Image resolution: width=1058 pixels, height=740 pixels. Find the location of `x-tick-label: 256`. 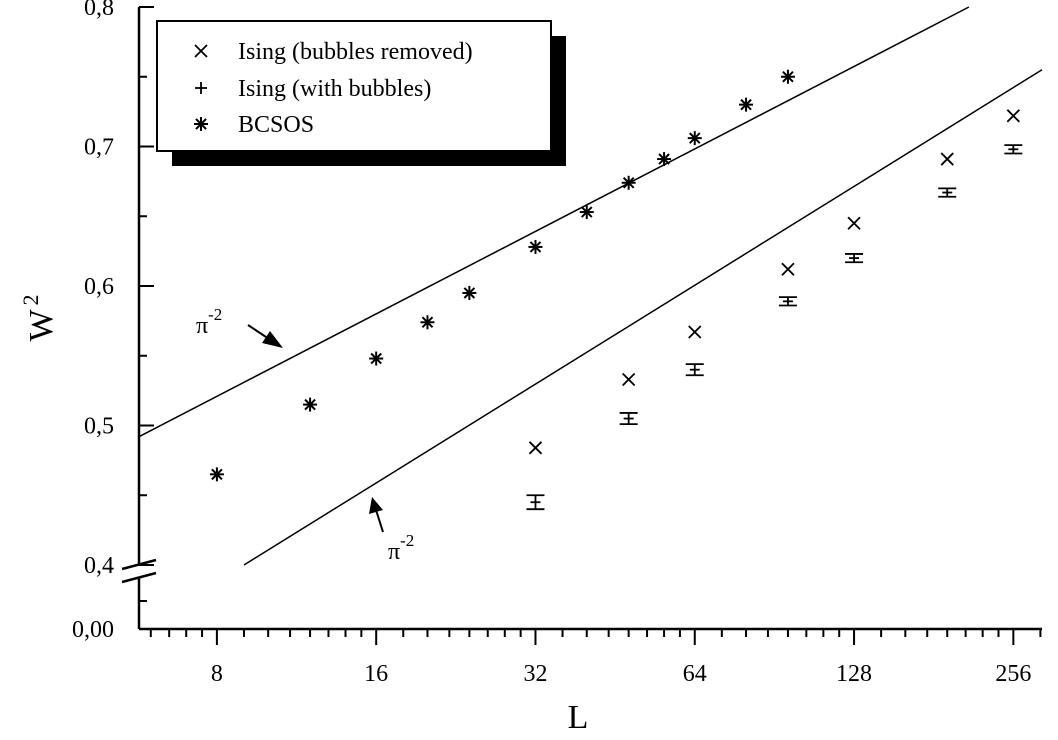

x-tick-label: 256 is located at coordinates (1013, 674).